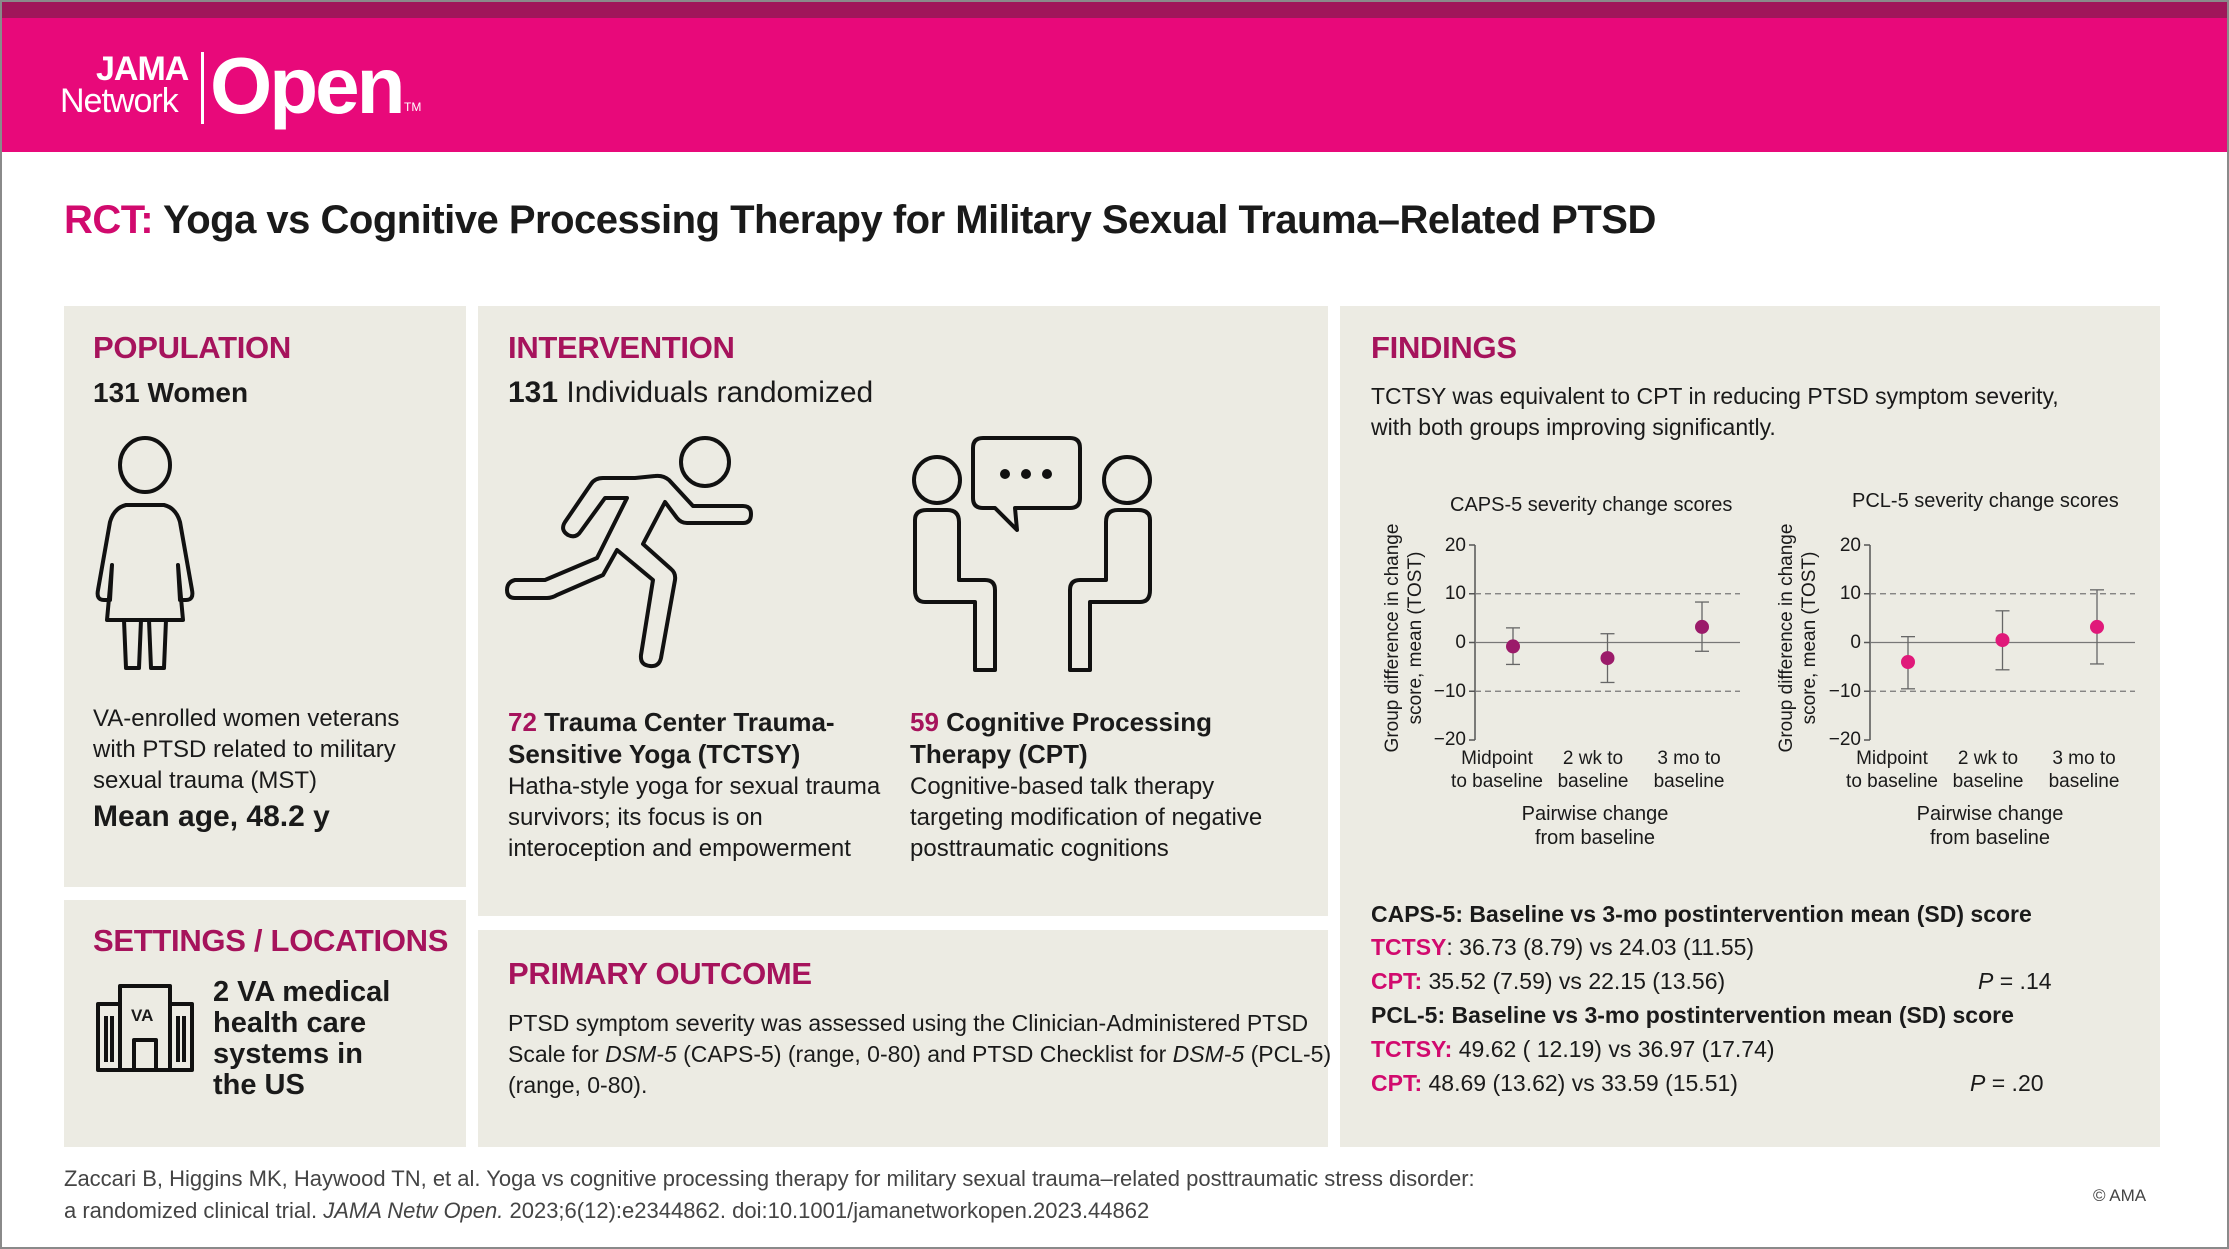  What do you see at coordinates (259, 1085) in the screenshot?
I see `settings-desc-4: the US` at bounding box center [259, 1085].